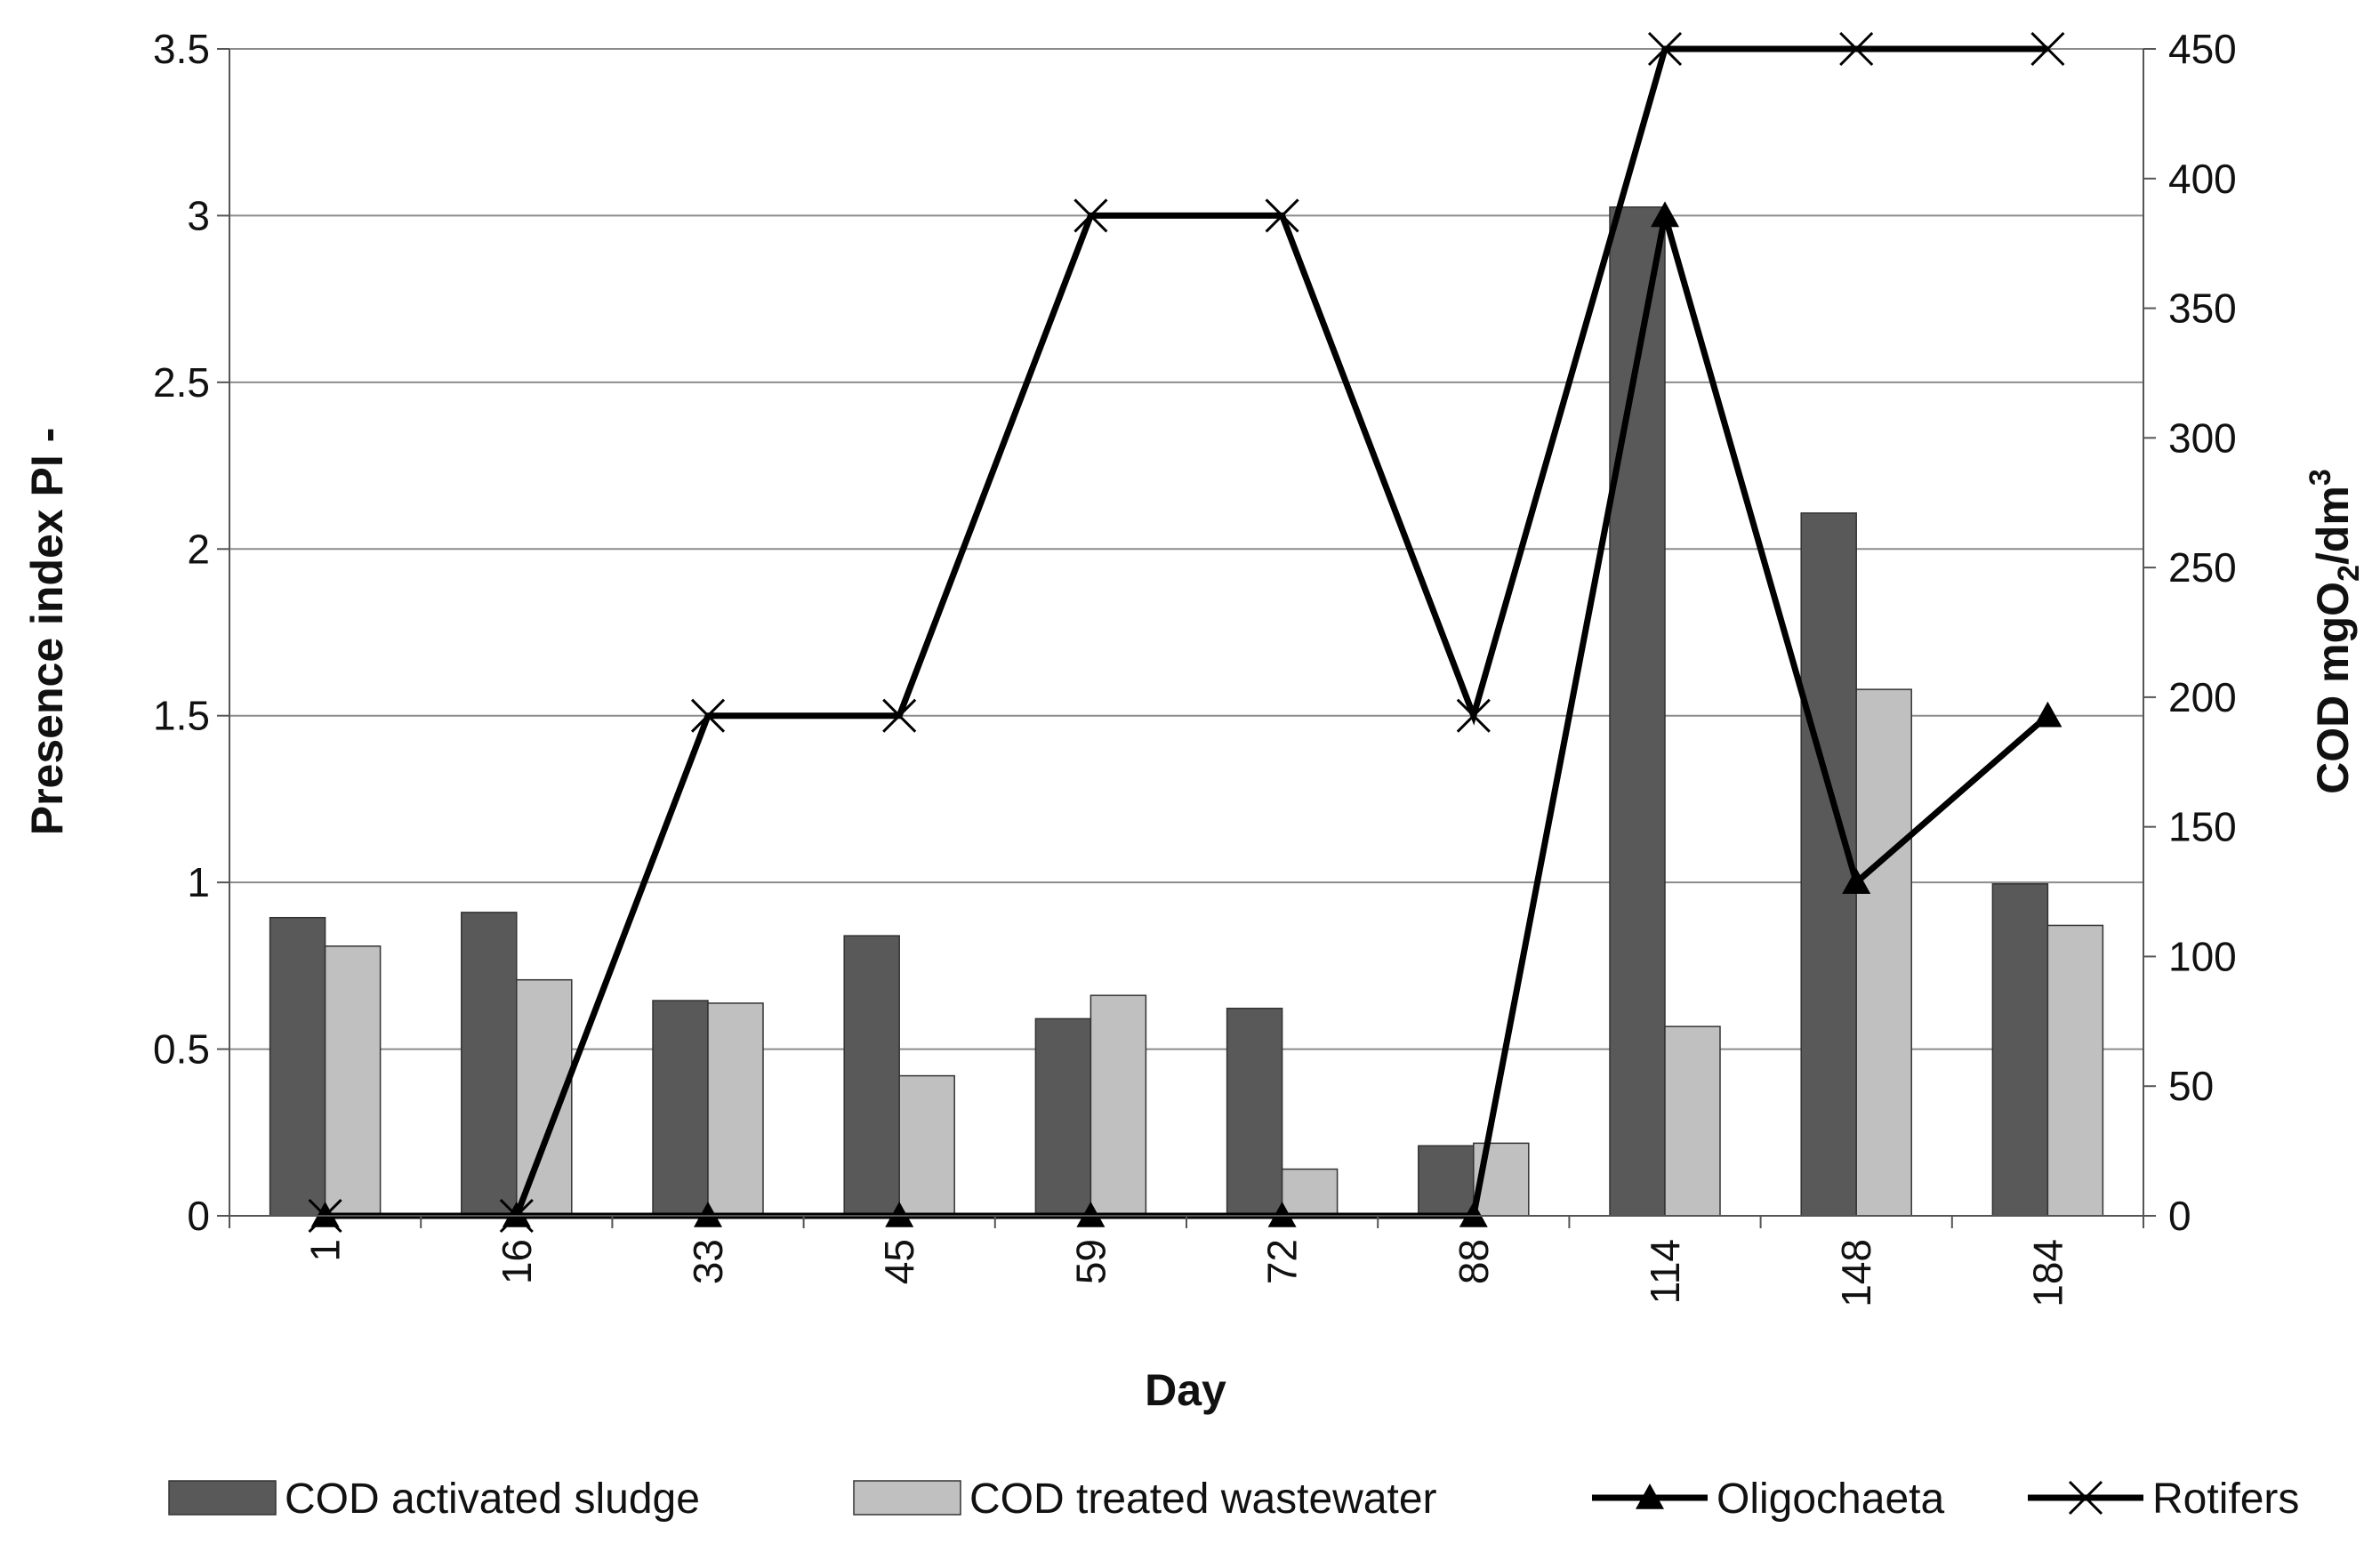 This screenshot has height=1552, width=2380. What do you see at coordinates (191, 632) in the screenshot?
I see `left-axis-ticks: 0 0.5 1 1.5 2 2.5 3 3.5` at bounding box center [191, 632].